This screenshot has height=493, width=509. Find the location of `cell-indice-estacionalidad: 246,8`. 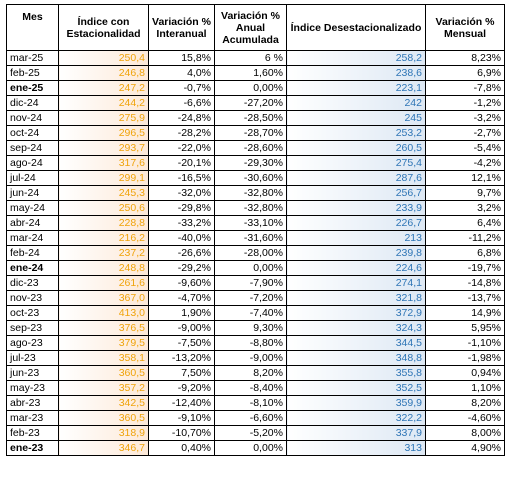

cell-indice-estacionalidad: 246,8 is located at coordinates (103, 73).